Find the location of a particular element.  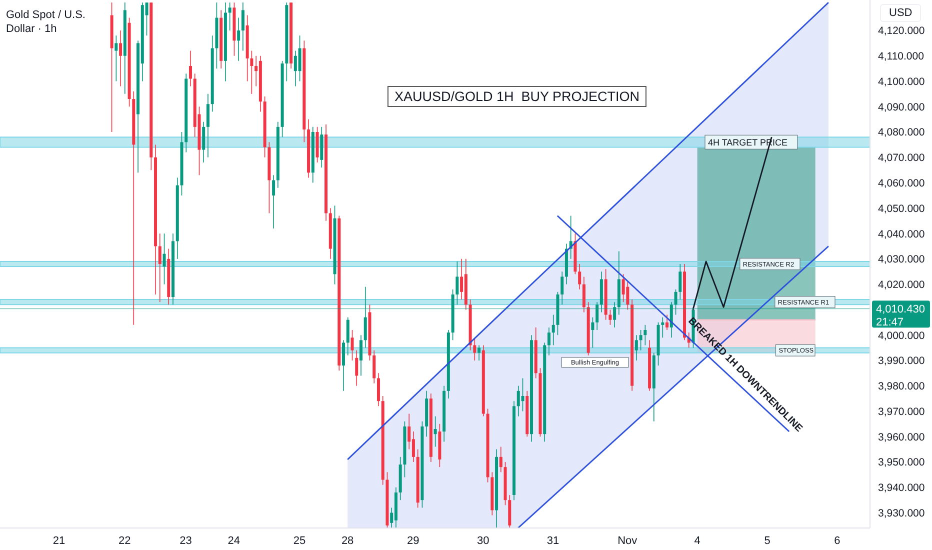

y-tick-label: 4,110.000 is located at coordinates (901, 56).